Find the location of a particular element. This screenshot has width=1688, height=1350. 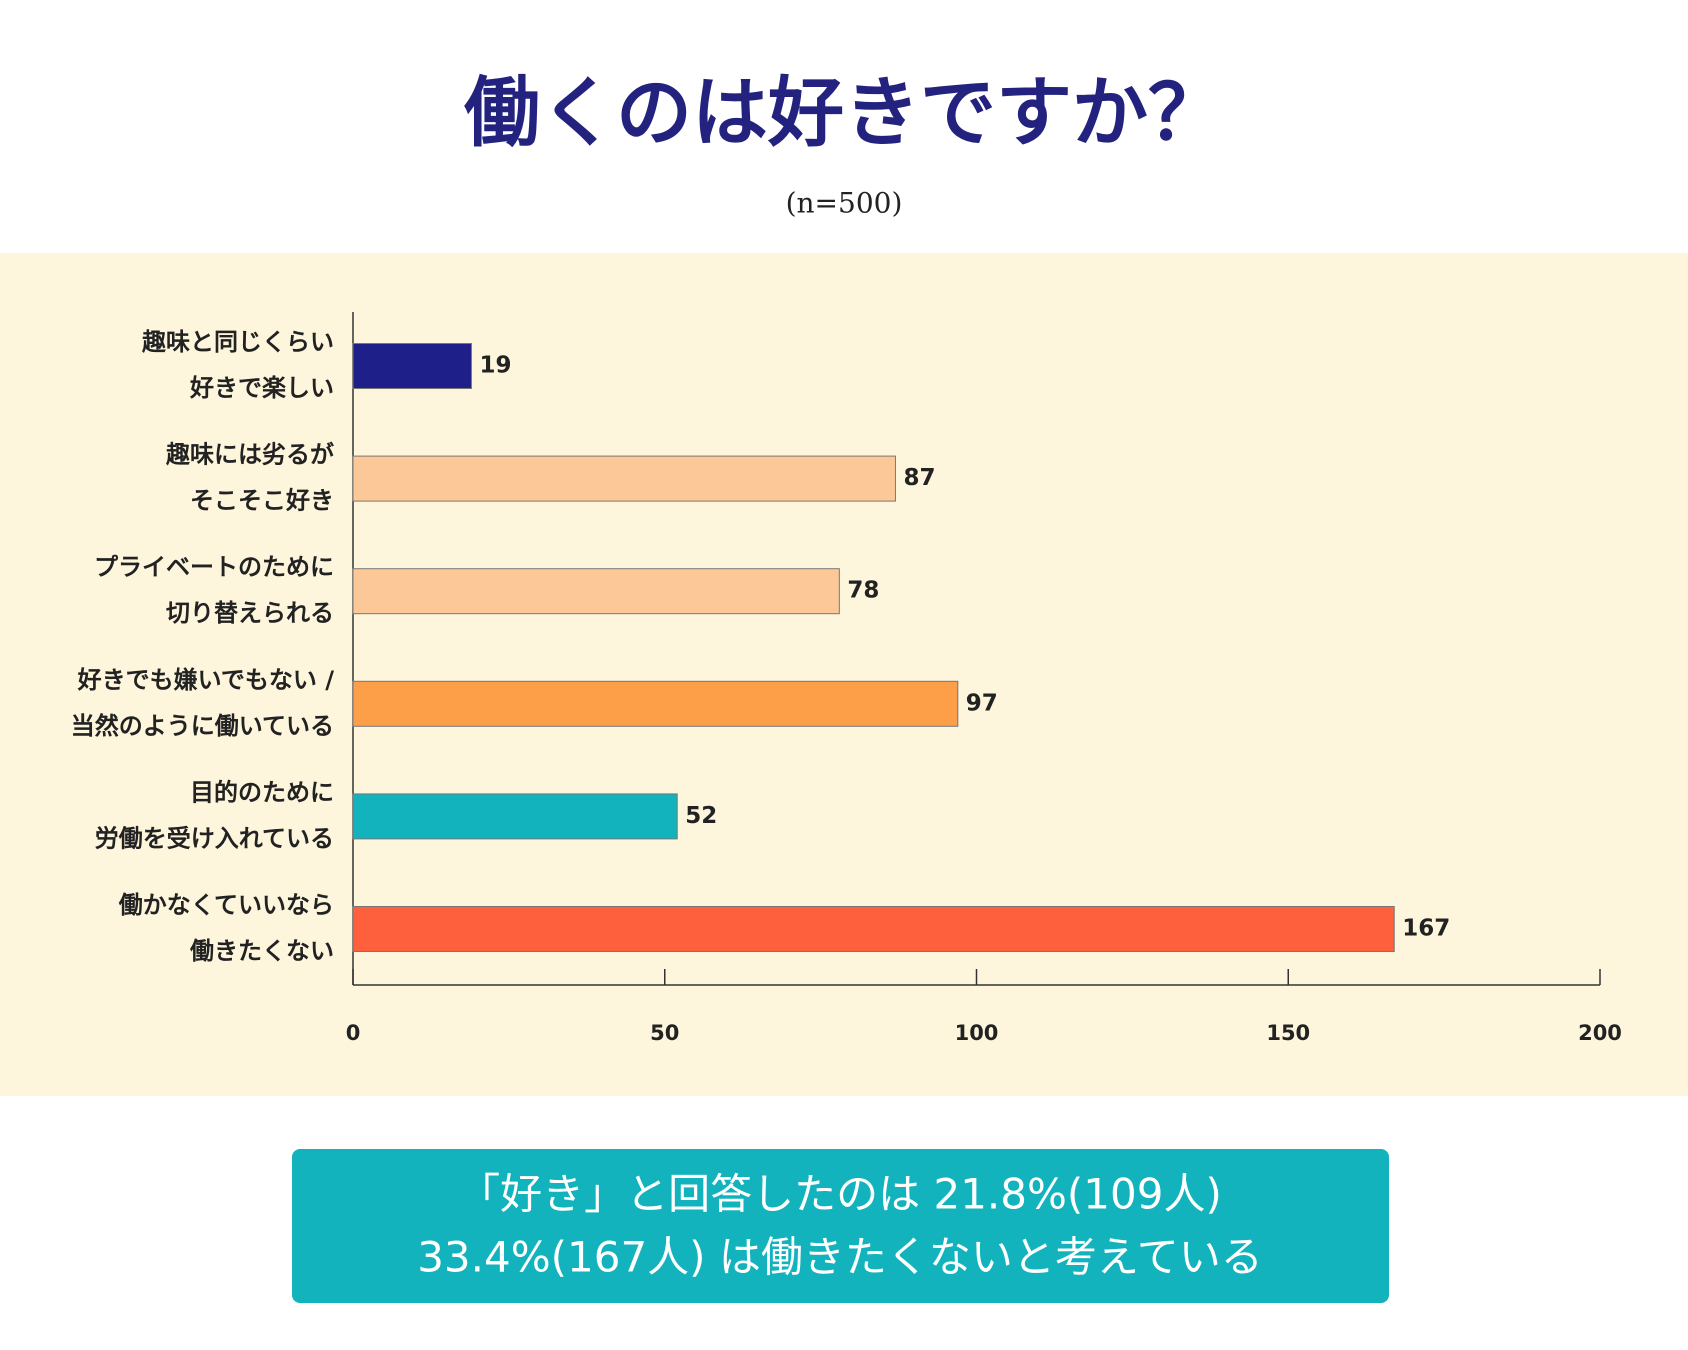

value-label: 87 is located at coordinates (919, 478).